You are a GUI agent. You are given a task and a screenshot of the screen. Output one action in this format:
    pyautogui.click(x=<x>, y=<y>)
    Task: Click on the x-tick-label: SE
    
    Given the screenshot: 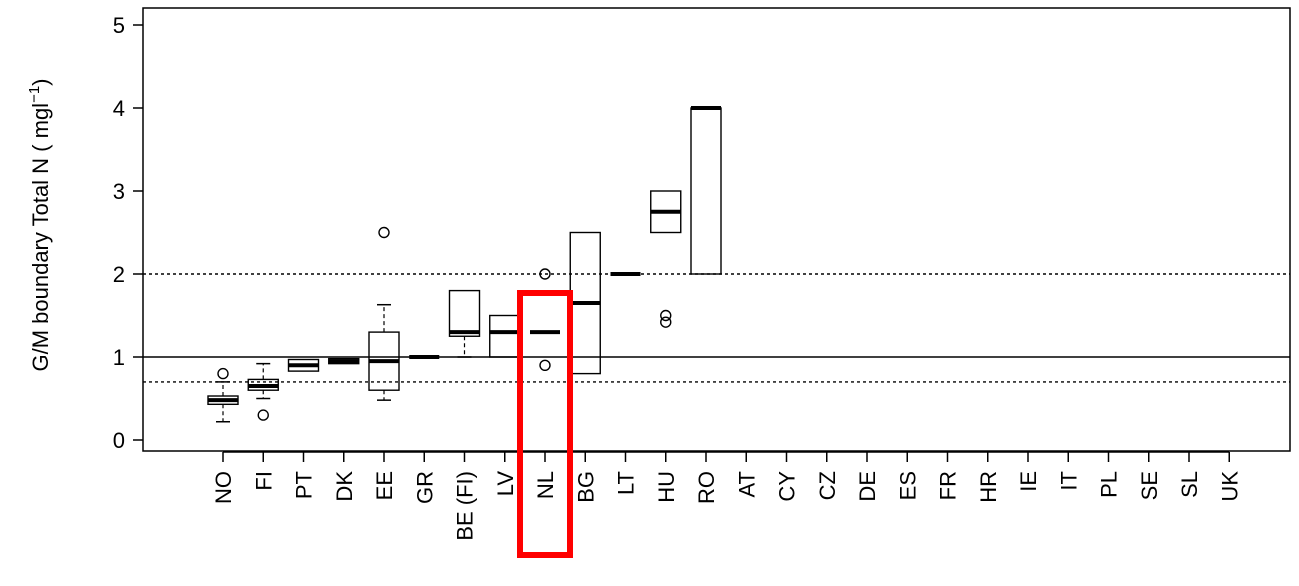 What is the action you would take?
    pyautogui.click(x=1149, y=485)
    